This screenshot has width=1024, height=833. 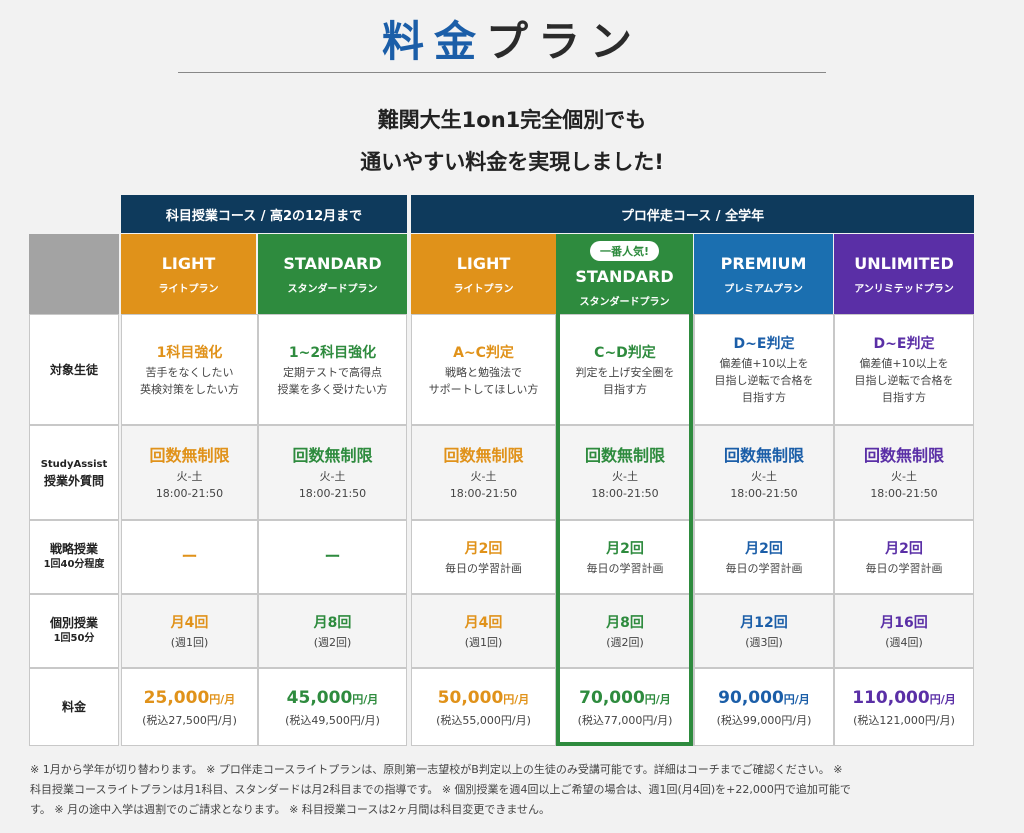 I want to click on target-cell-light-pro: A~C判定 戦略と勉強法で サポートしてほしい方, so click(x=483, y=369).